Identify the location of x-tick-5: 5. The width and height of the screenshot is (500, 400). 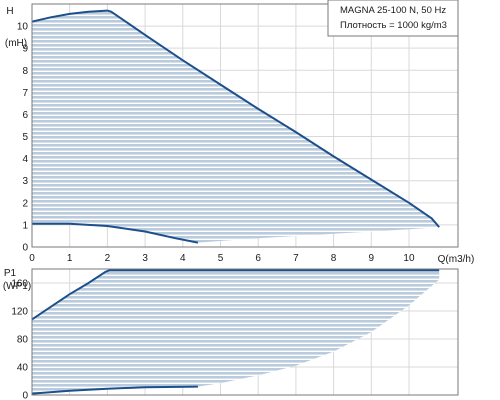
(221, 258).